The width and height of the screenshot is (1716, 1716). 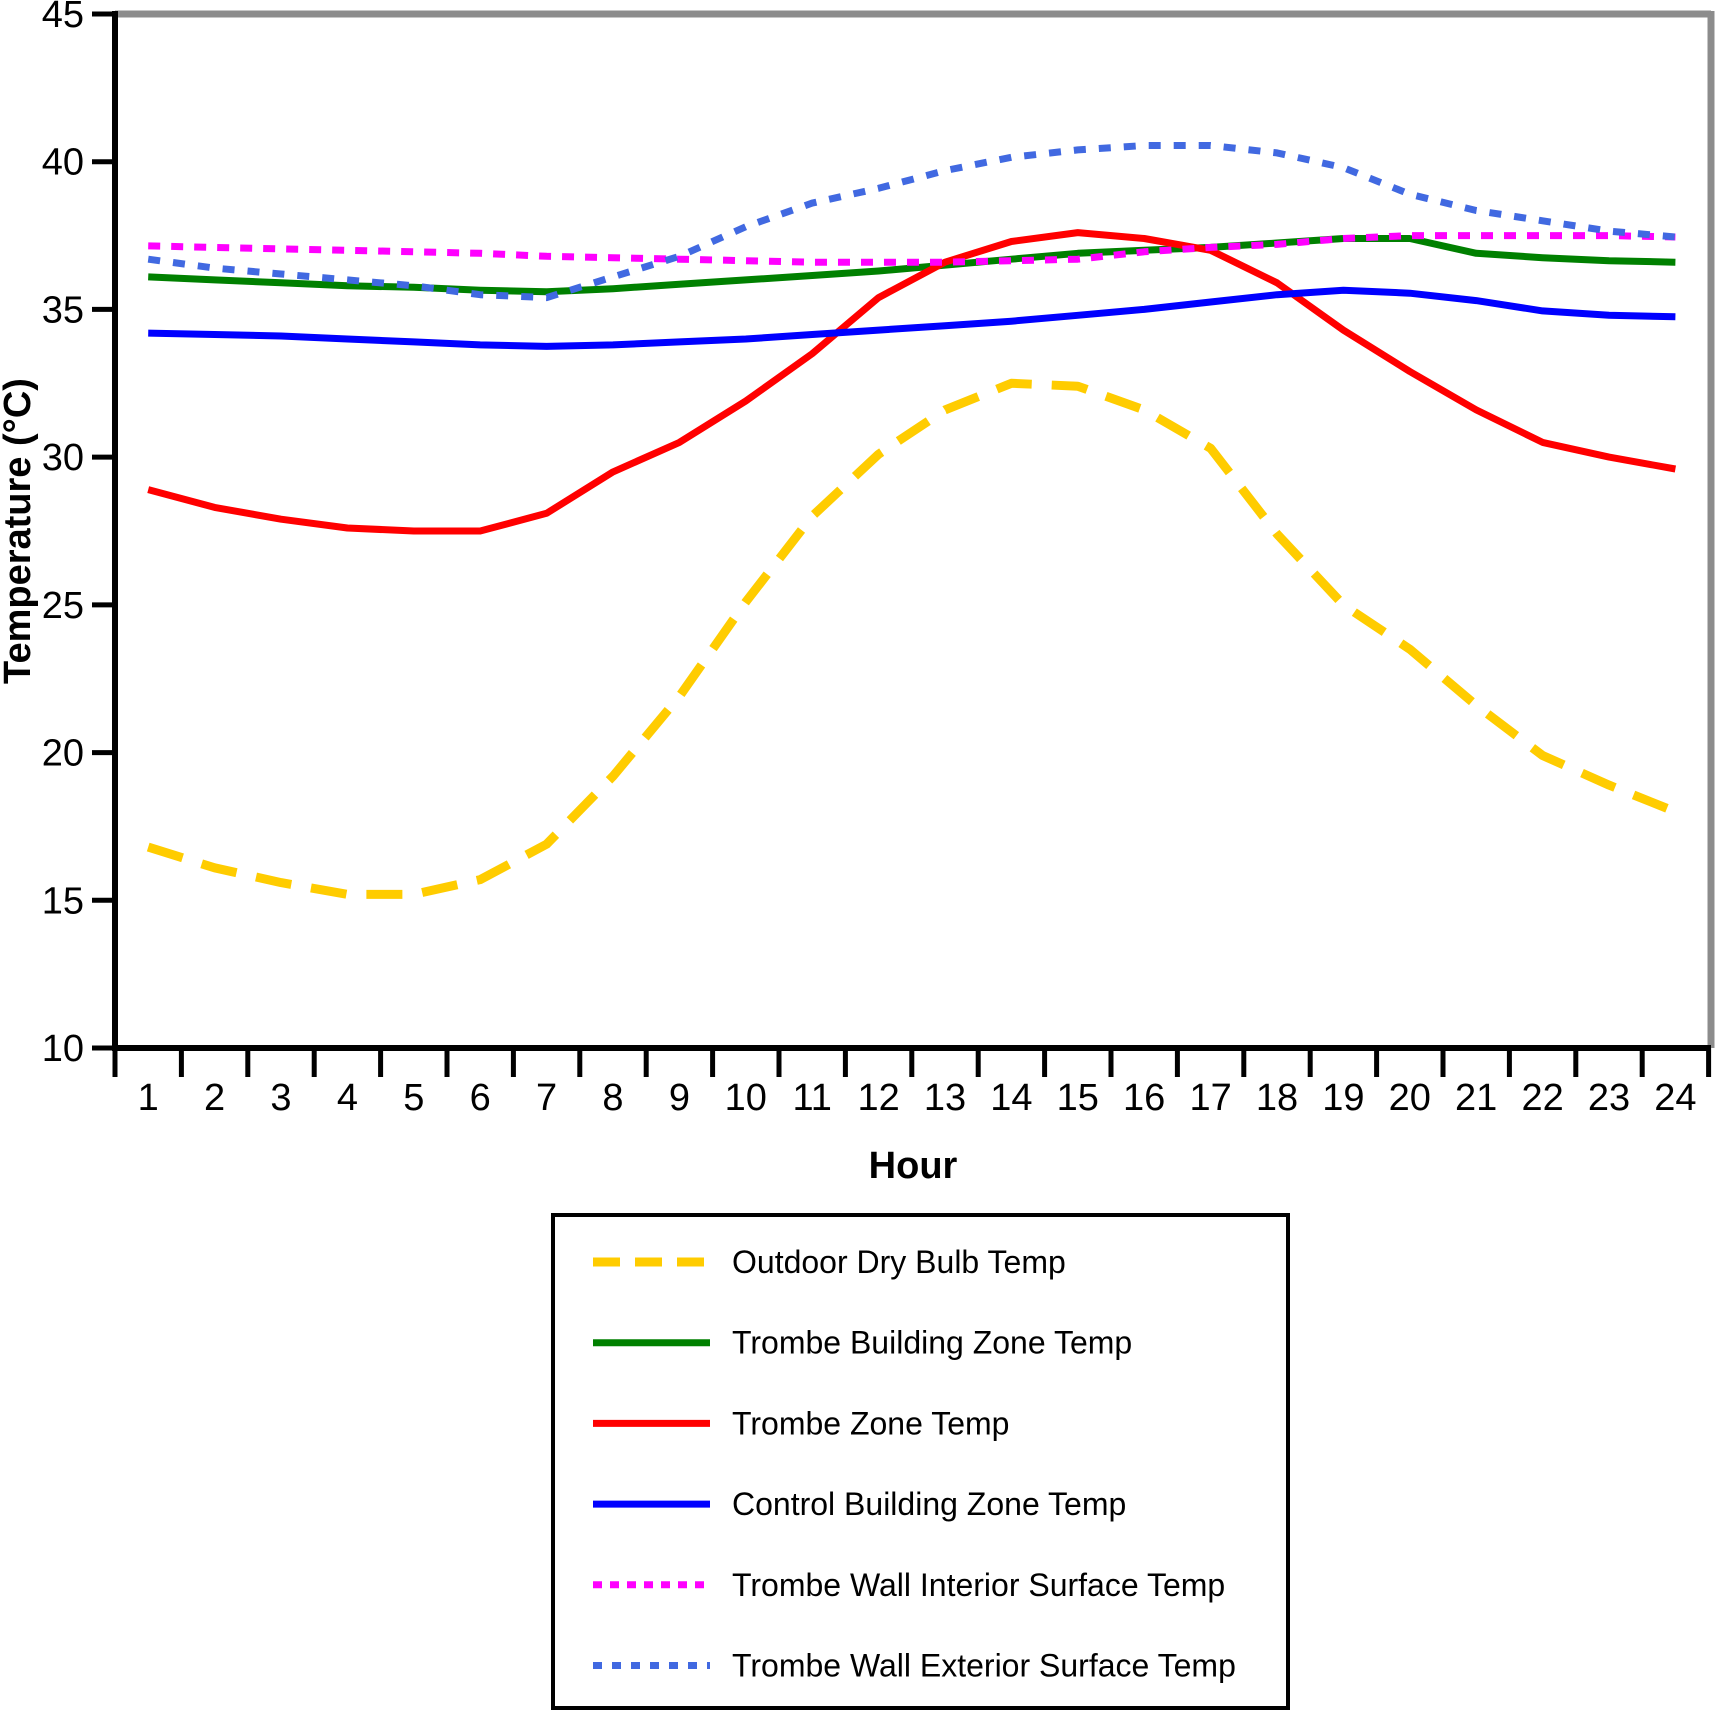 I want to click on x-tick-label: 14, so click(x=1011, y=1098).